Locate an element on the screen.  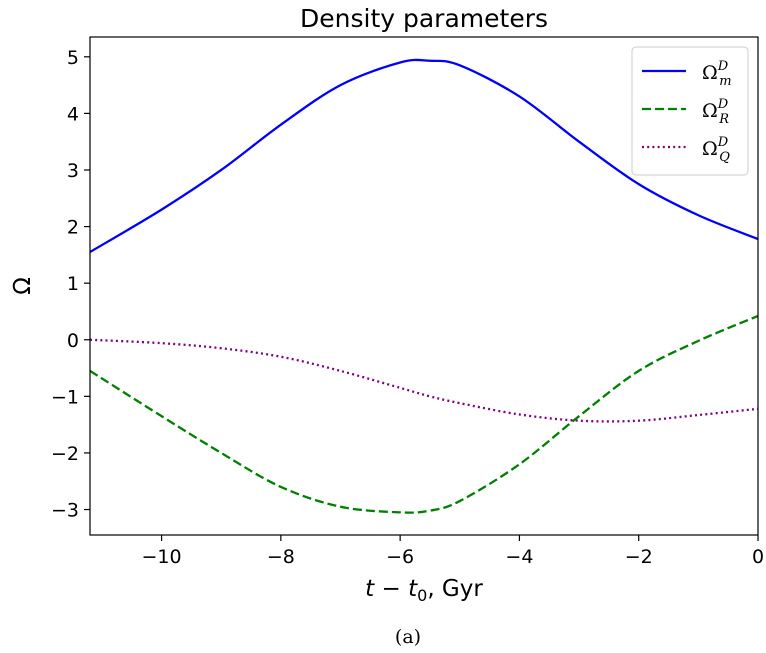
x-tick-label: −4 is located at coordinates (519, 557).